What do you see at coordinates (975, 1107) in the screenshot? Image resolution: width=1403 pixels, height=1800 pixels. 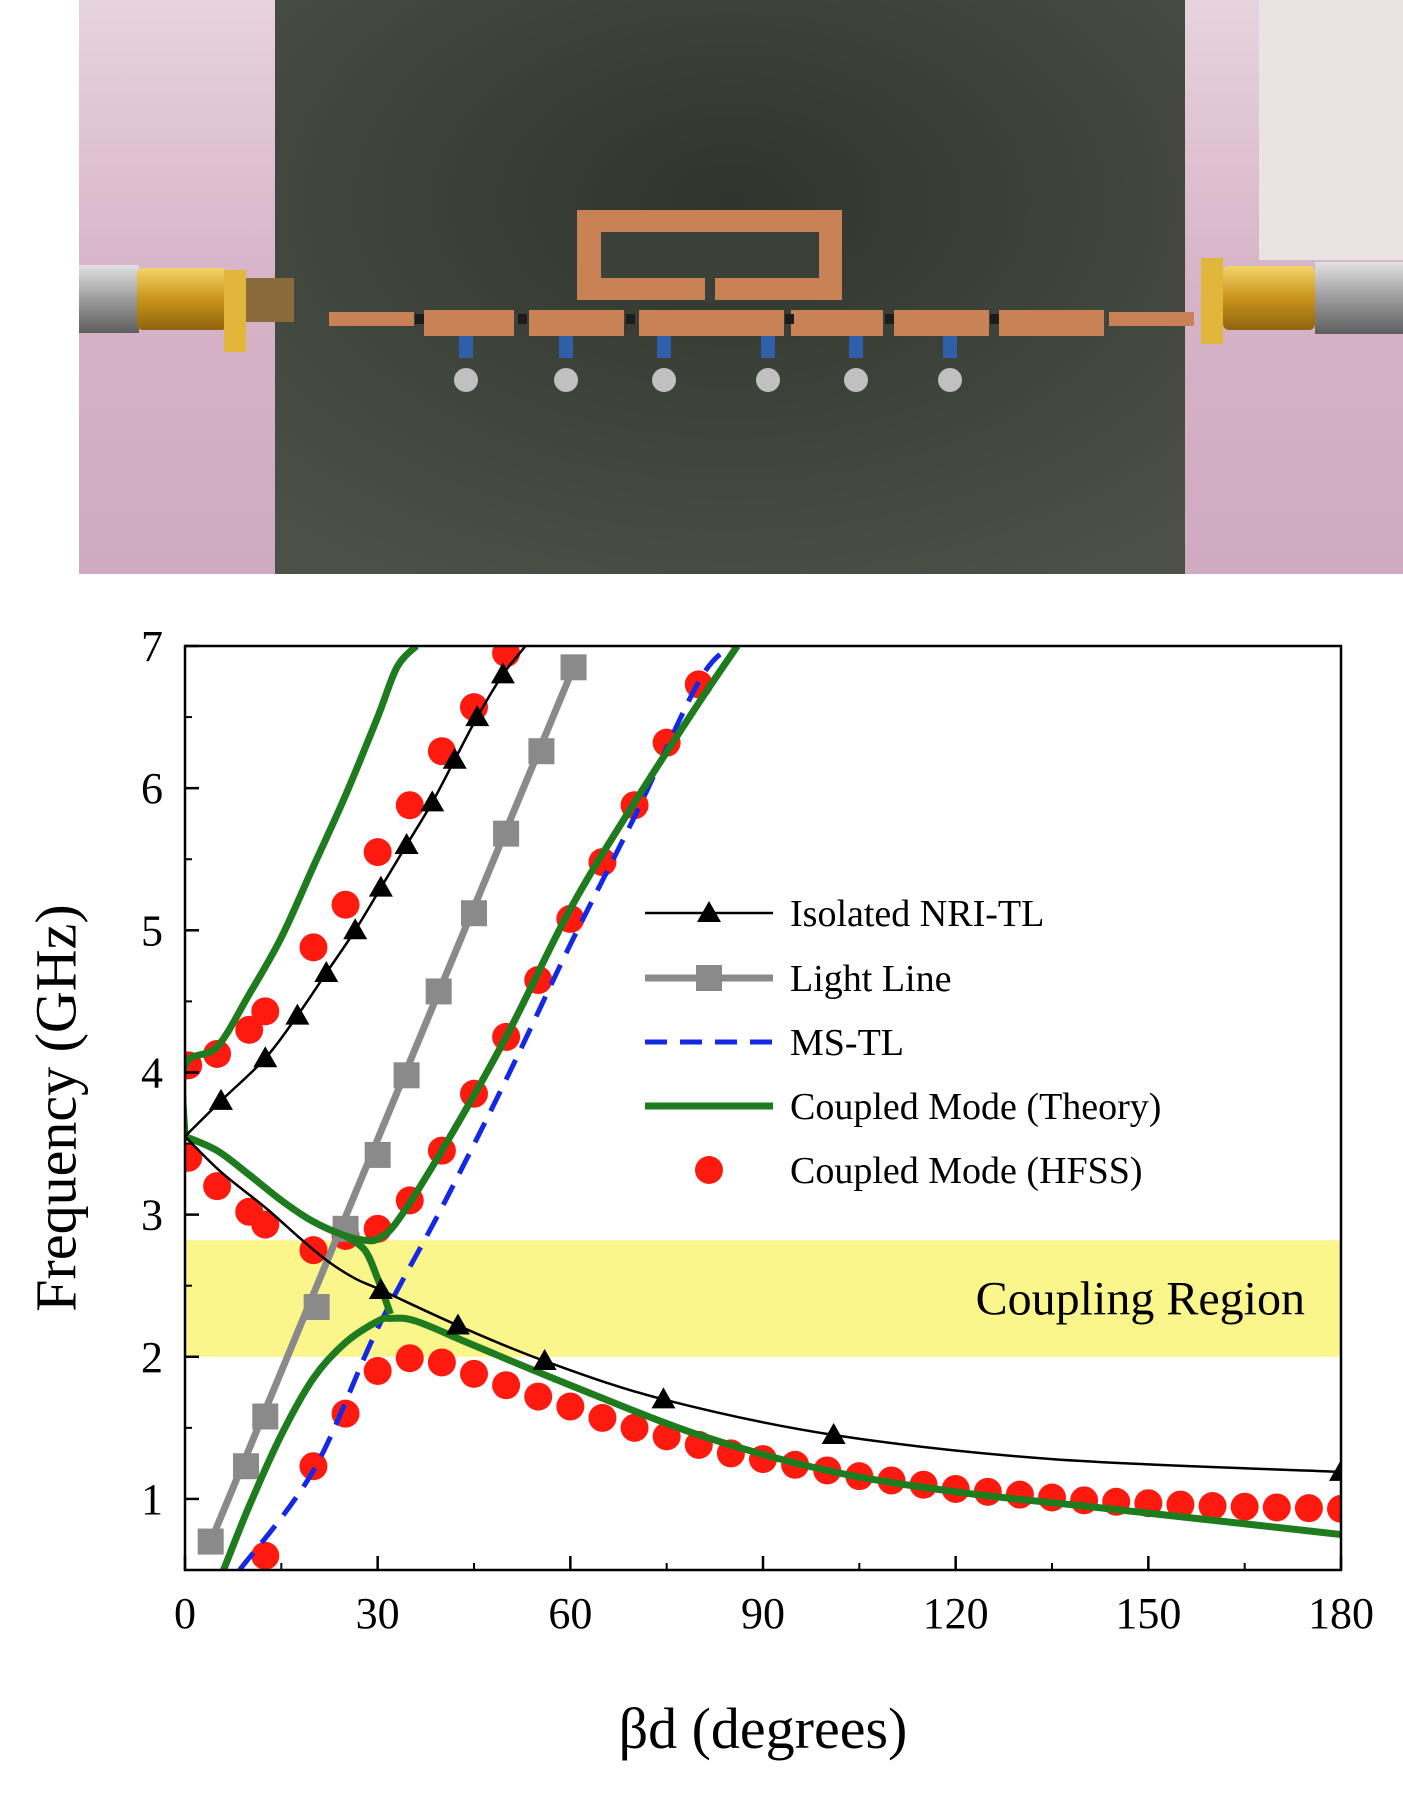 I see `legend-label-coupled-mode-theory: Coupled Mode (Theory)` at bounding box center [975, 1107].